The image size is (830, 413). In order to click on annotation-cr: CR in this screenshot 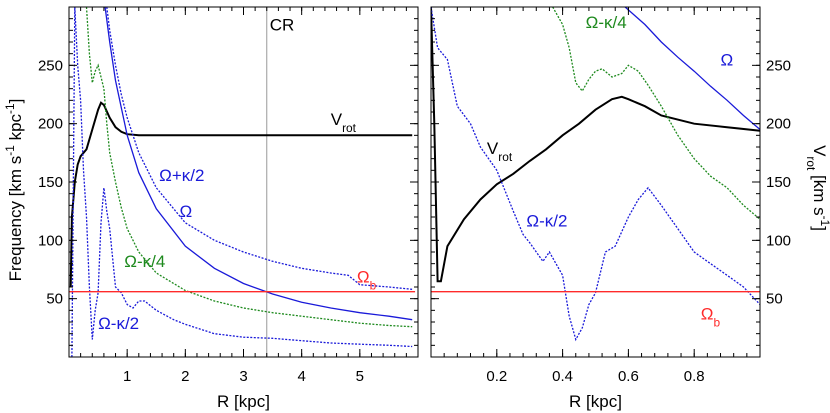, I will do `click(282, 24)`.